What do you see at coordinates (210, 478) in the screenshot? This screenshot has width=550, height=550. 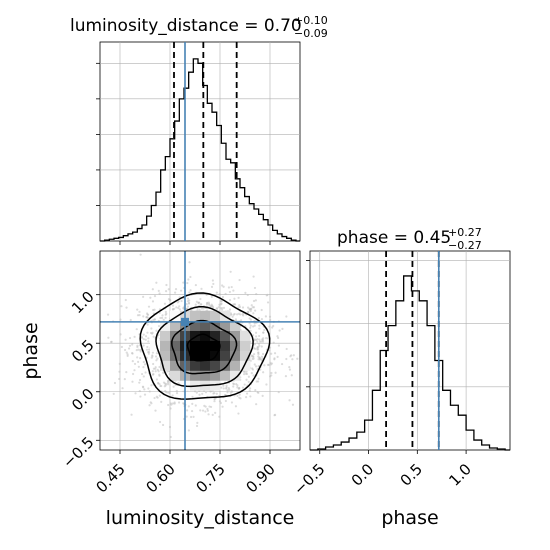 I see `joint-xtick-label: 0.75` at bounding box center [210, 478].